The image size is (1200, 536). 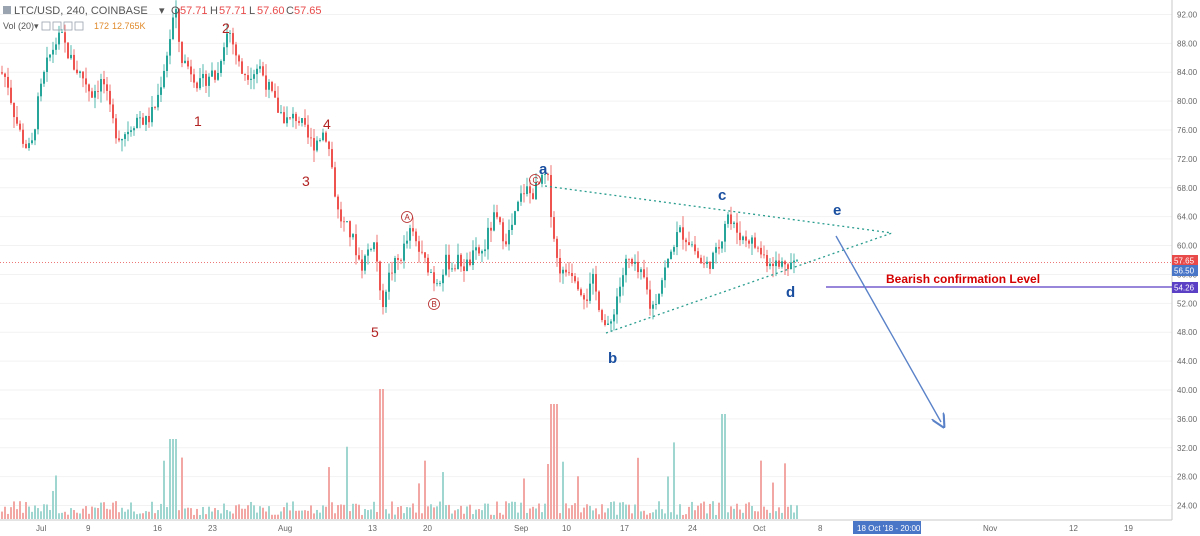 I want to click on eye-icon, so click(x=46, y=26).